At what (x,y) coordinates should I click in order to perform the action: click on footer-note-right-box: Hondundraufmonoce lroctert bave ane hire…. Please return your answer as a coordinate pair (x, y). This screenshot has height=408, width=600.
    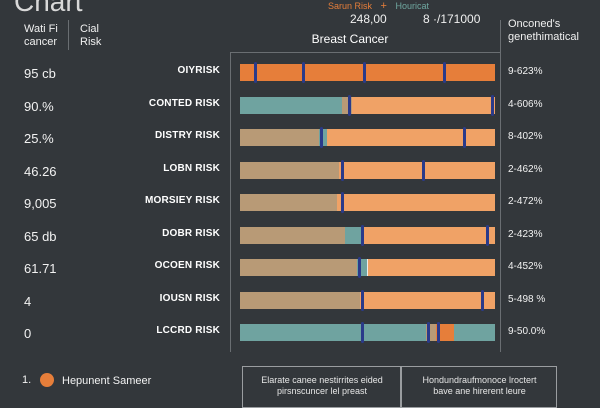
    Looking at the image, I should click on (478, 387).